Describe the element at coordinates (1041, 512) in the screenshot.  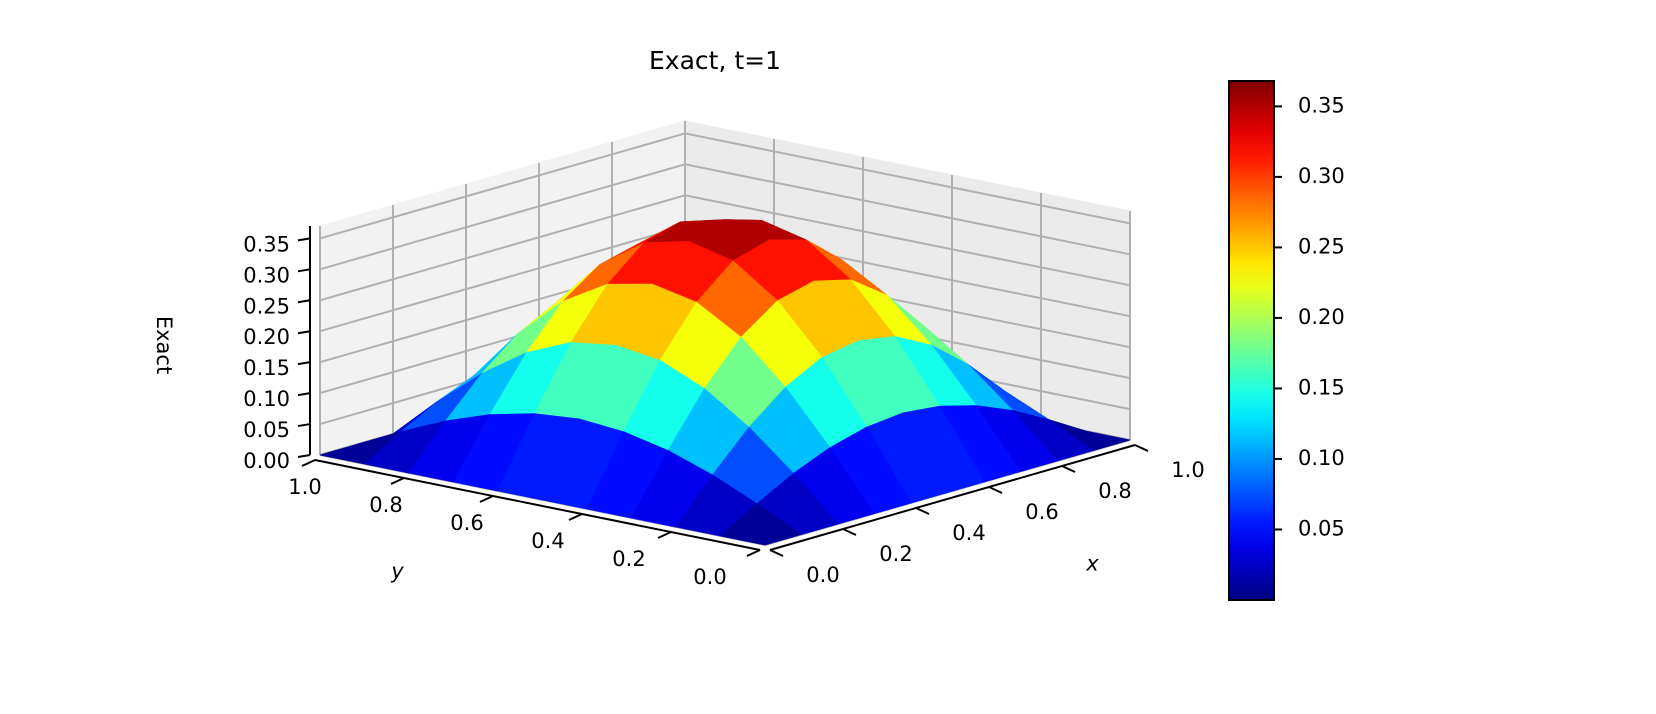
I see `x-tick-label: 0.6` at that location.